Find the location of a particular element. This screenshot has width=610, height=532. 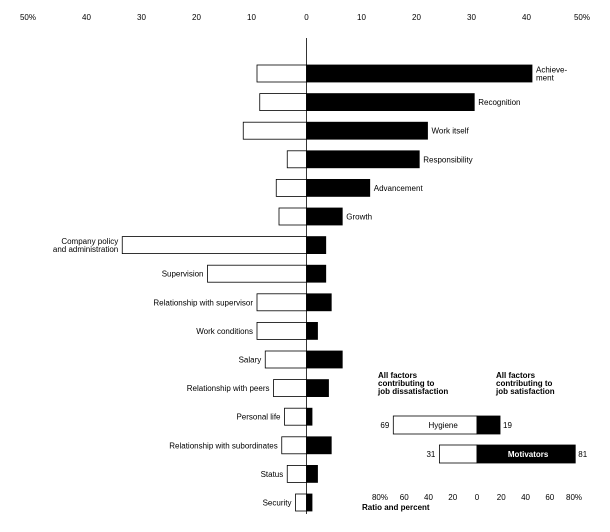

summary-value-label-right: 81 is located at coordinates (582, 454).